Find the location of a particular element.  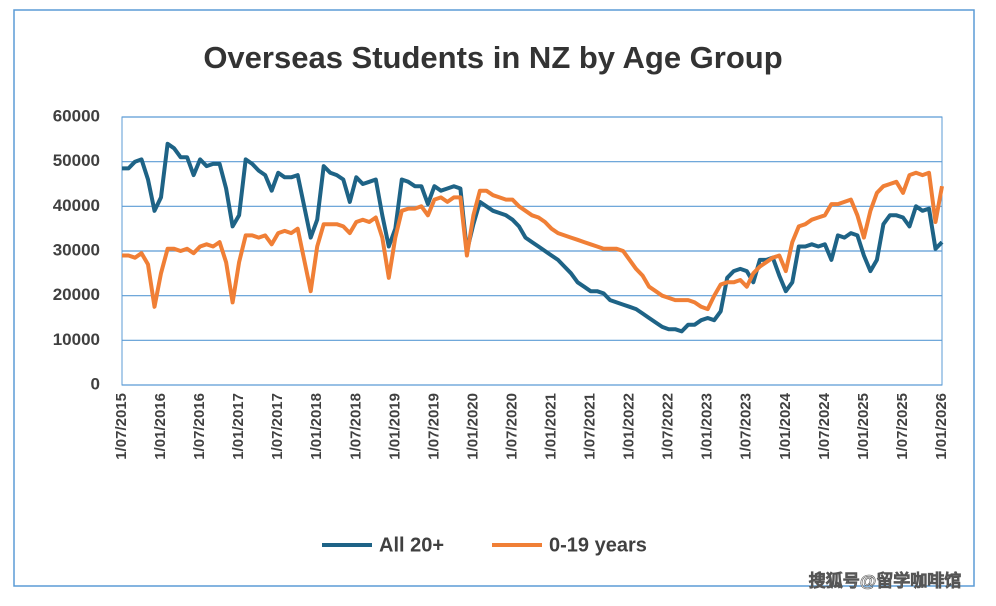

x-tick-label: 1/01/2016 is located at coordinates (160, 426).